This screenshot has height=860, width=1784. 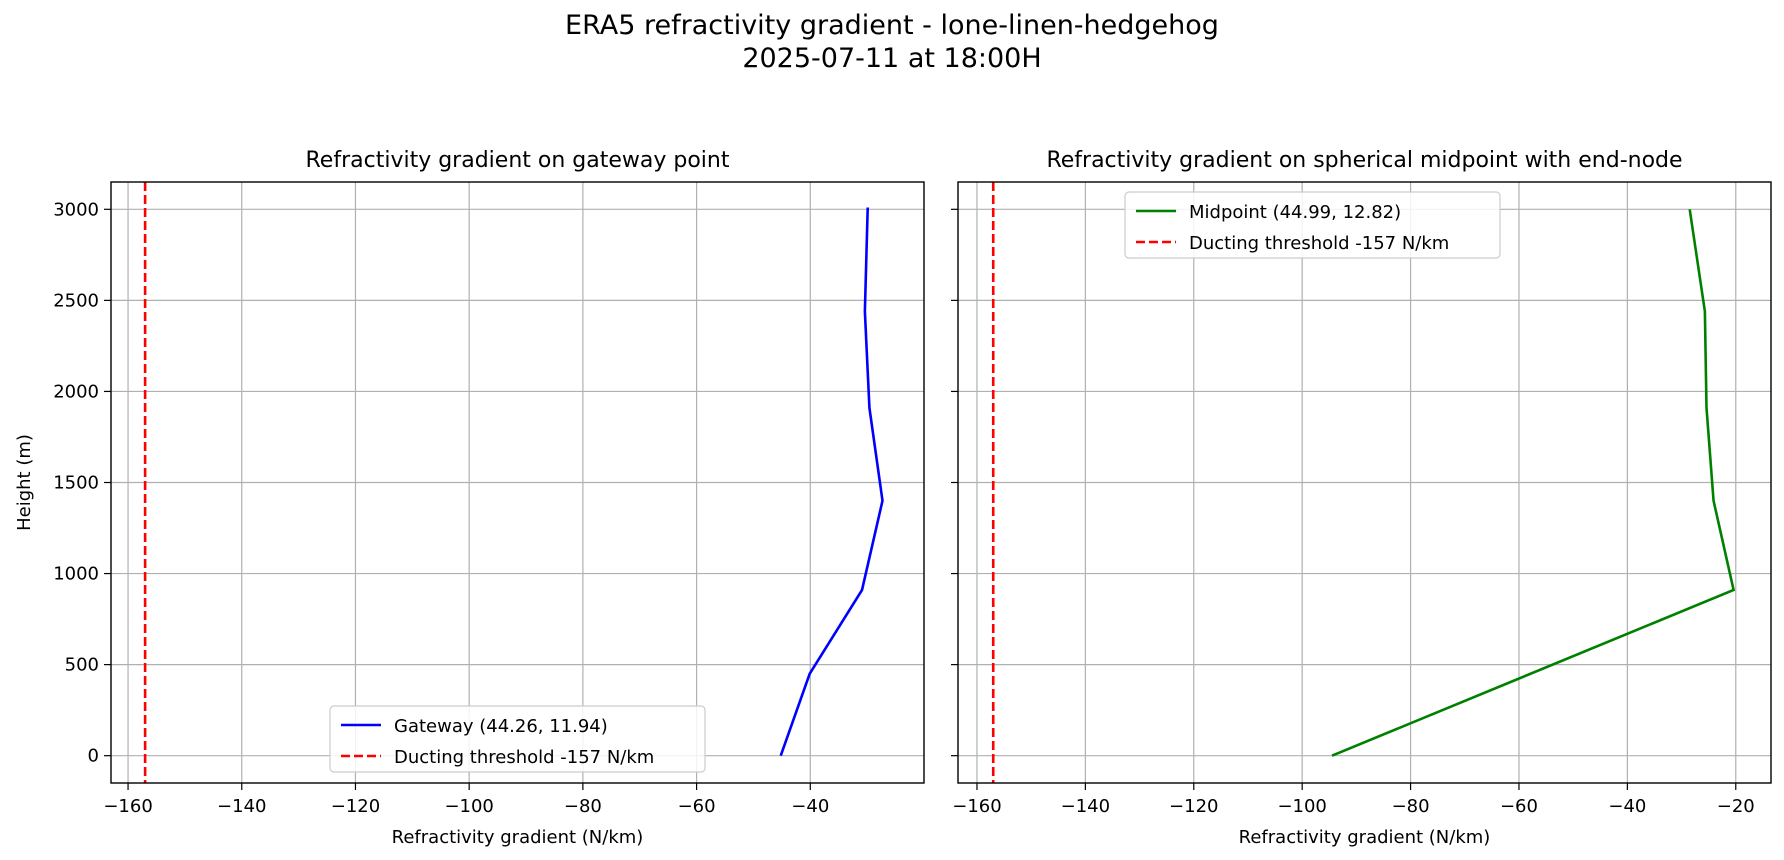 What do you see at coordinates (76, 483) in the screenshot?
I see `y-tick-label: 1500` at bounding box center [76, 483].